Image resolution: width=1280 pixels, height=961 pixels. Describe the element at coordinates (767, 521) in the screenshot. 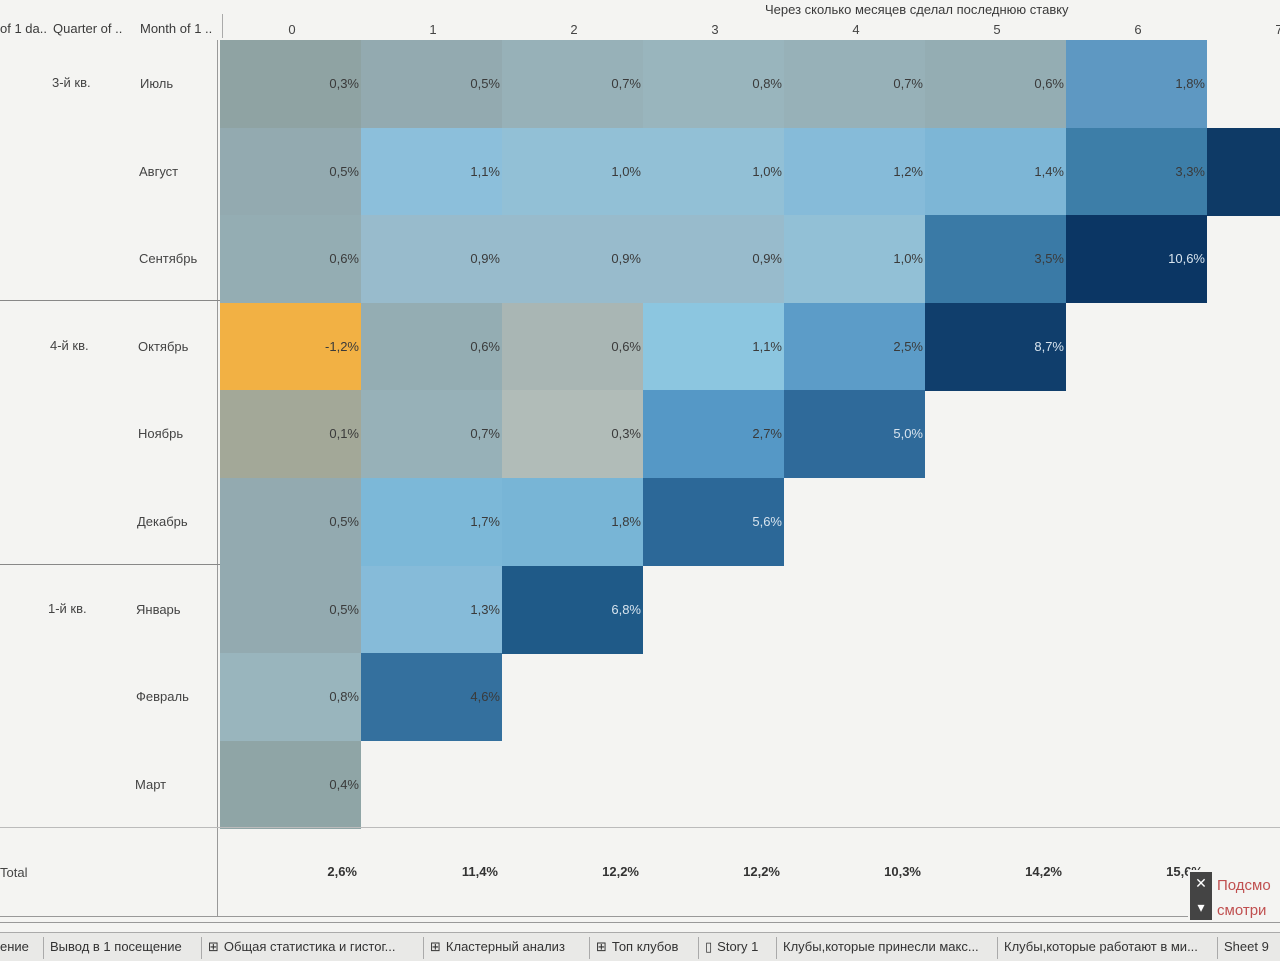

I see `cell-value: 5,6%` at that location.